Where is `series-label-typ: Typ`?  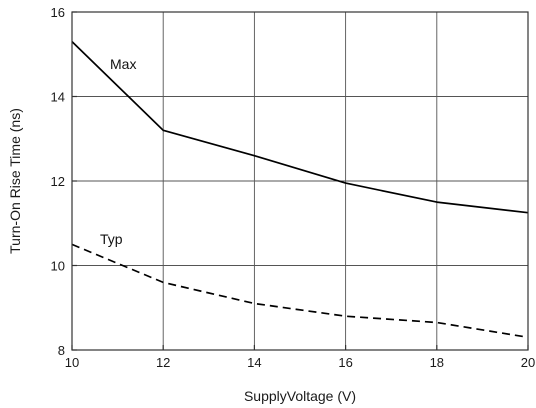
series-label-typ: Typ is located at coordinates (111, 239).